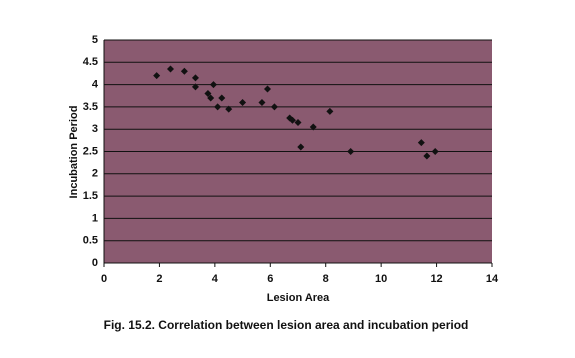  I want to click on x-tick-label: 12, so click(436, 279).